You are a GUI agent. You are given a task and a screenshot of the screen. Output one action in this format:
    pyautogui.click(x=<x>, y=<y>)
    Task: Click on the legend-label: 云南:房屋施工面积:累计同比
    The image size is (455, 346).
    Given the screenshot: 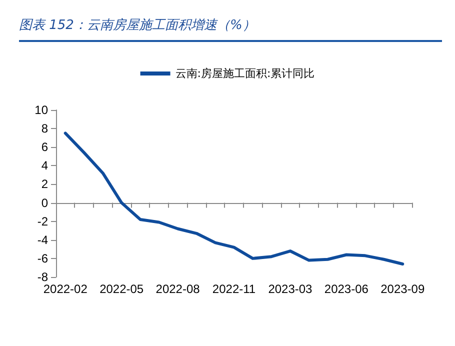 What is the action you would take?
    pyautogui.click(x=245, y=73)
    